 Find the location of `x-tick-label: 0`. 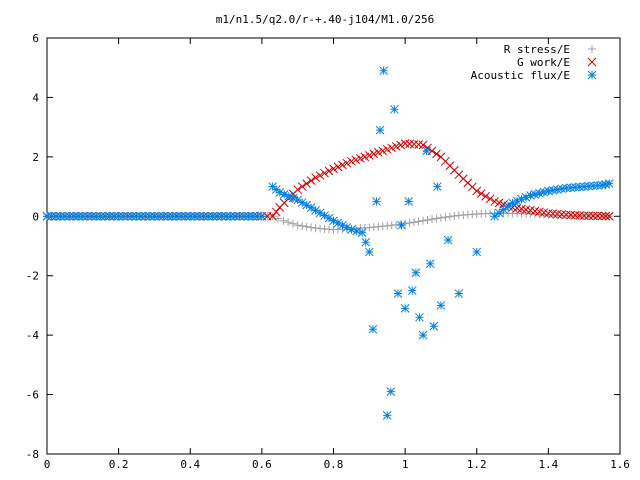

x-tick-label: 0 is located at coordinates (47, 464).